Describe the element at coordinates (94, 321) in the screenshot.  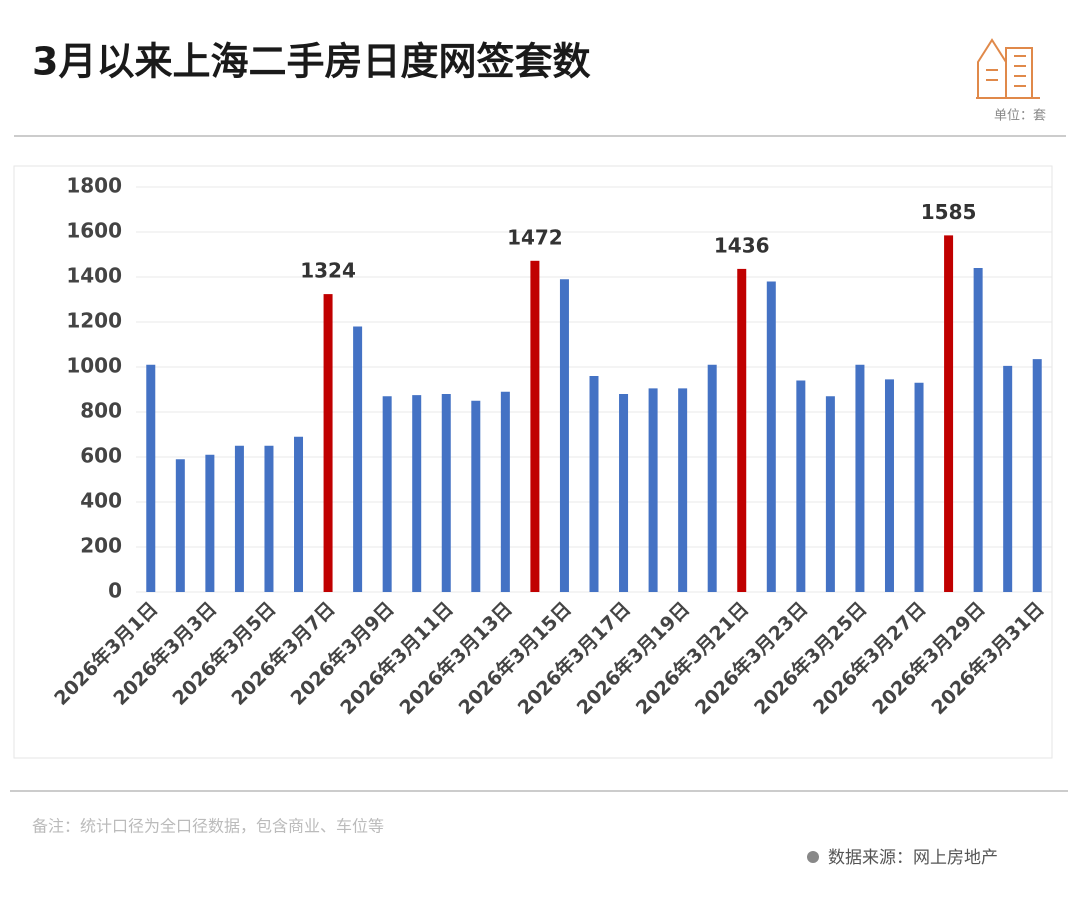
I see `y-tick-label: 1200` at that location.